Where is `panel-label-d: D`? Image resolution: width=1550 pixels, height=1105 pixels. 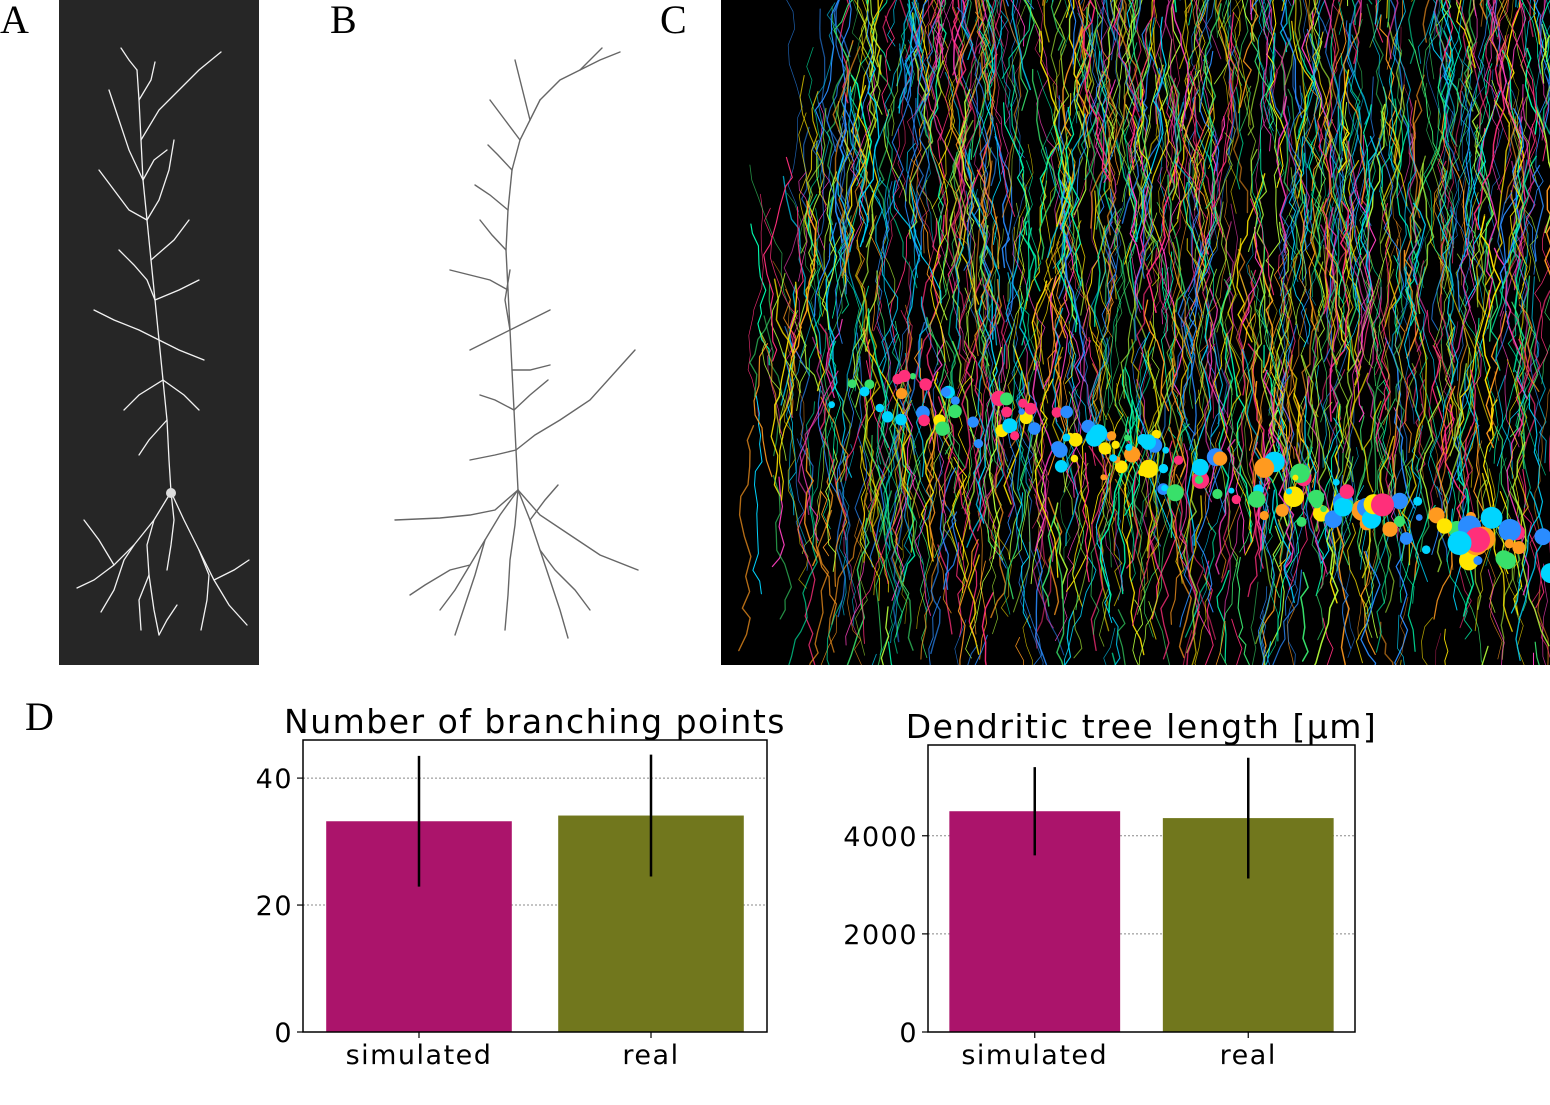 panel-label-d: D is located at coordinates (39, 716).